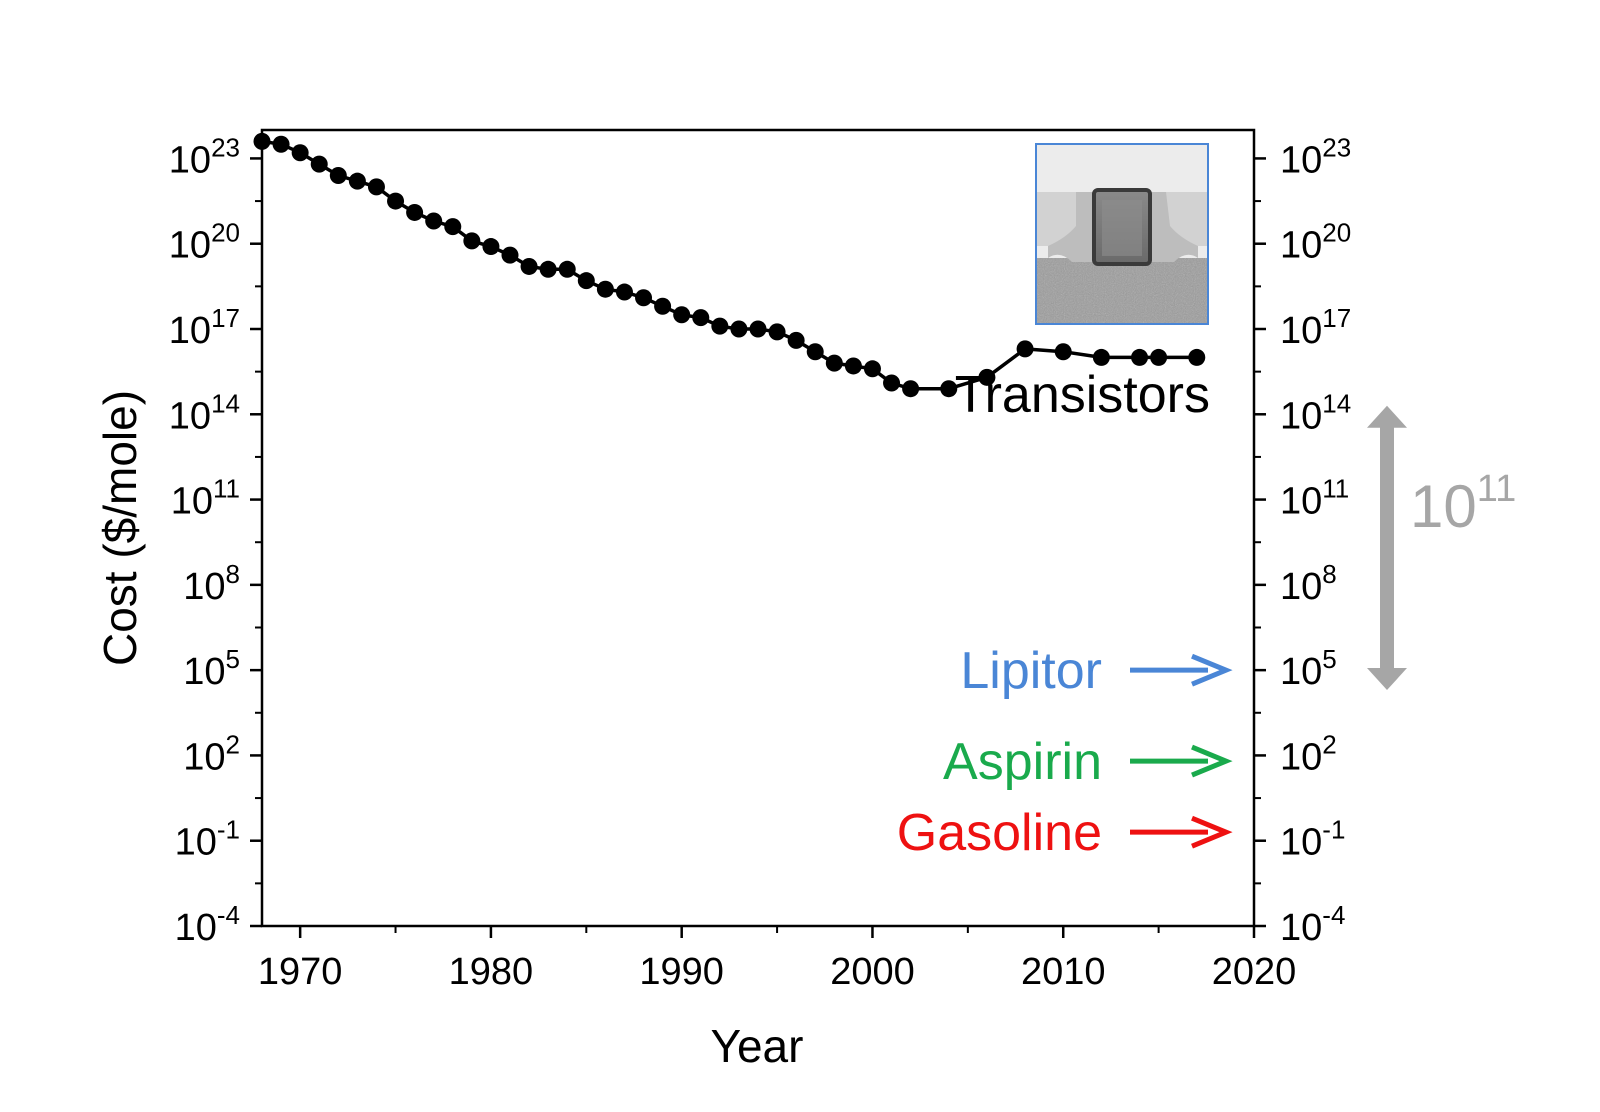 This screenshot has height=1112, width=1600. Describe the element at coordinates (1212, 761) in the screenshot. I see `aspirin-arrow-head` at that location.